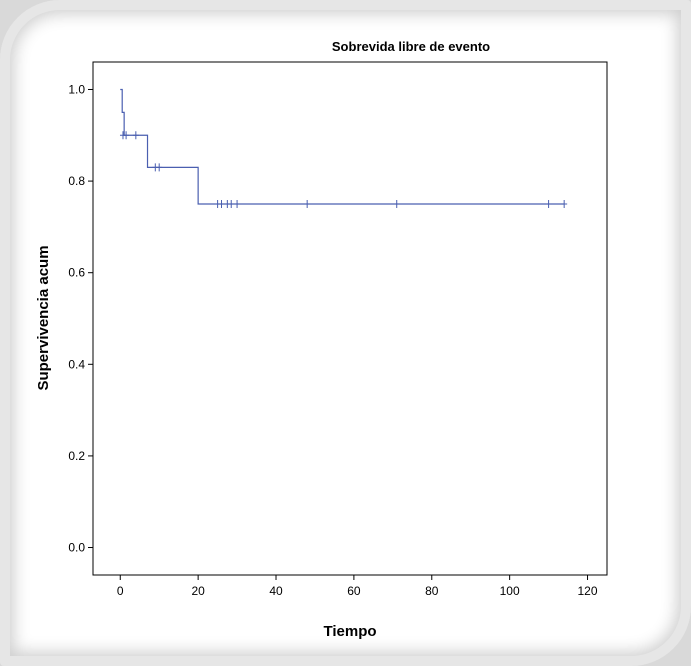  Describe the element at coordinates (432, 591) in the screenshot. I see `x-tick-label: 80` at that location.